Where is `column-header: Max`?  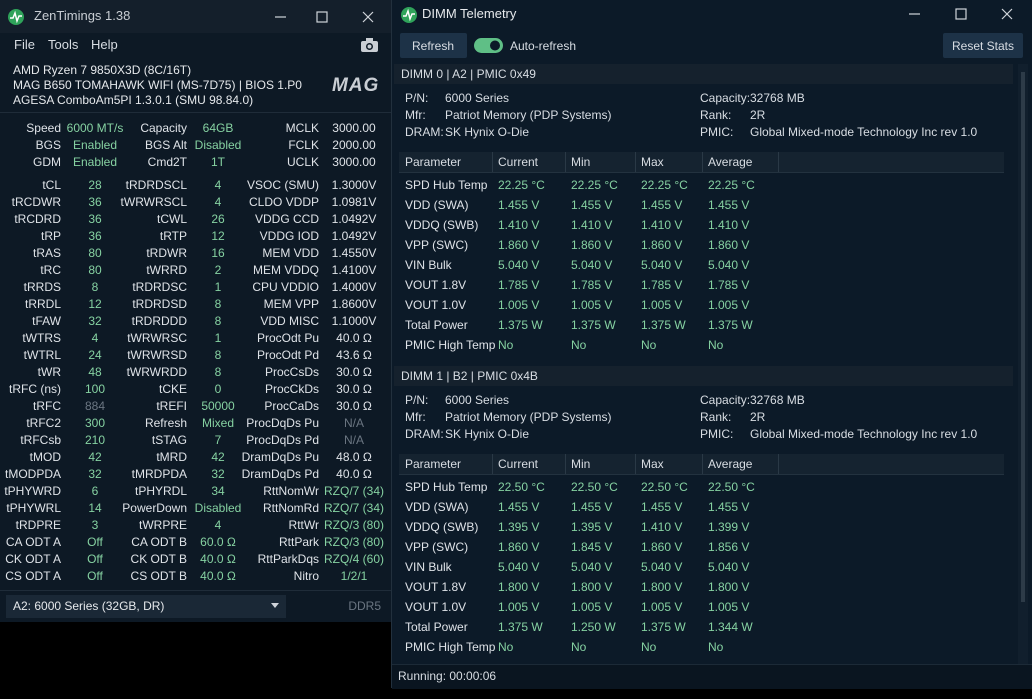
column-header: Max is located at coordinates (652, 162).